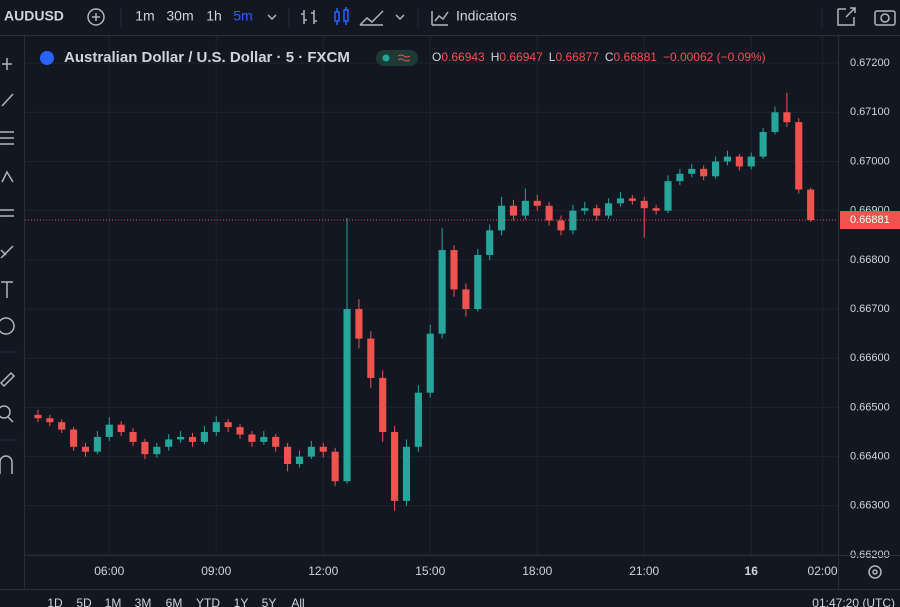  Describe the element at coordinates (55, 601) in the screenshot. I see `range-button: 1D` at that location.